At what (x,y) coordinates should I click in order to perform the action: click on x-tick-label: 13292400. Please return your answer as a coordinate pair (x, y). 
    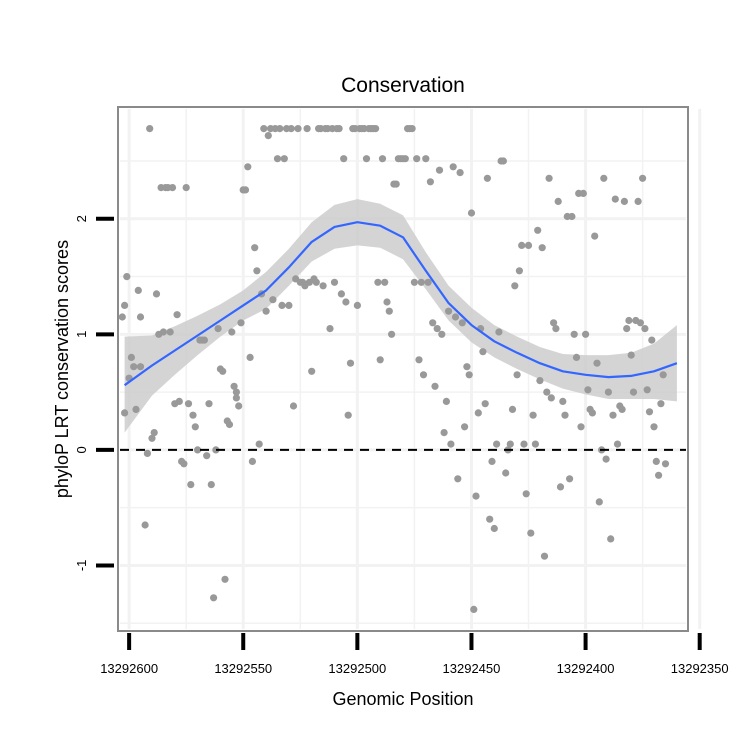
    Looking at the image, I should click on (586, 668).